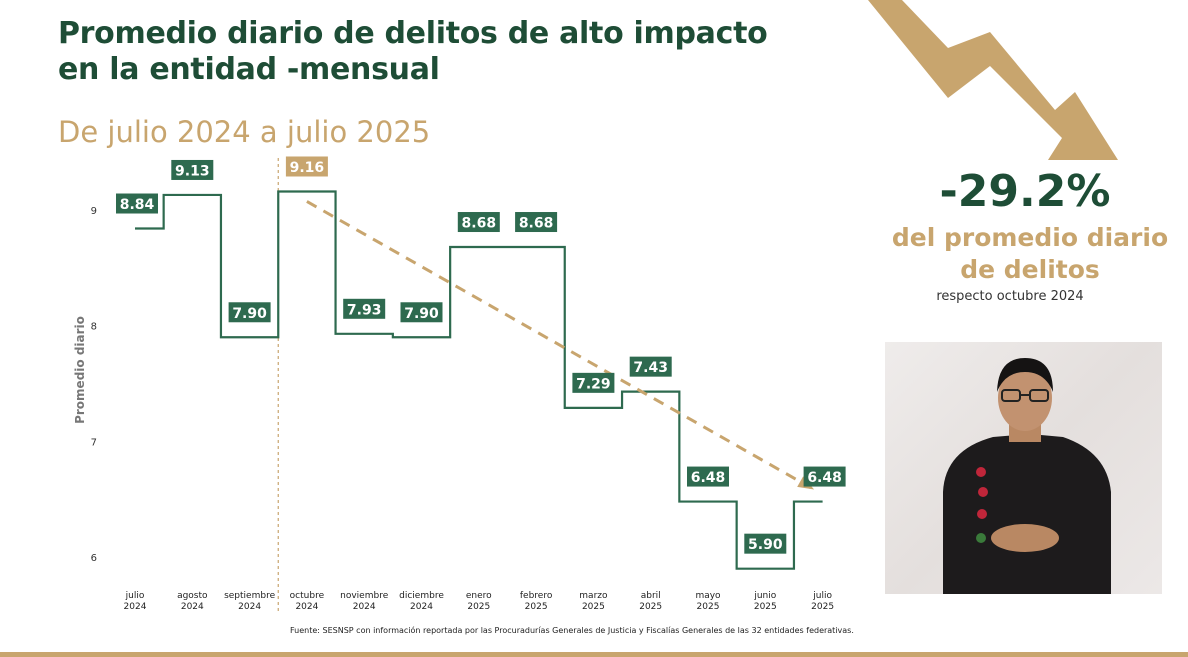 The image size is (1188, 657). Describe the element at coordinates (364, 596) in the screenshot. I see `x-tick-month: noviembre` at that location.